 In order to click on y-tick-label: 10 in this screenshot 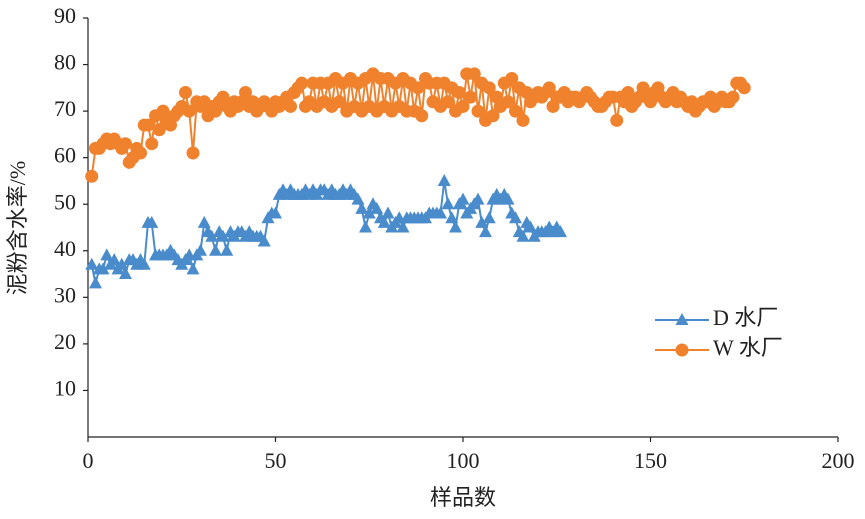, I will do `click(65, 387)`.